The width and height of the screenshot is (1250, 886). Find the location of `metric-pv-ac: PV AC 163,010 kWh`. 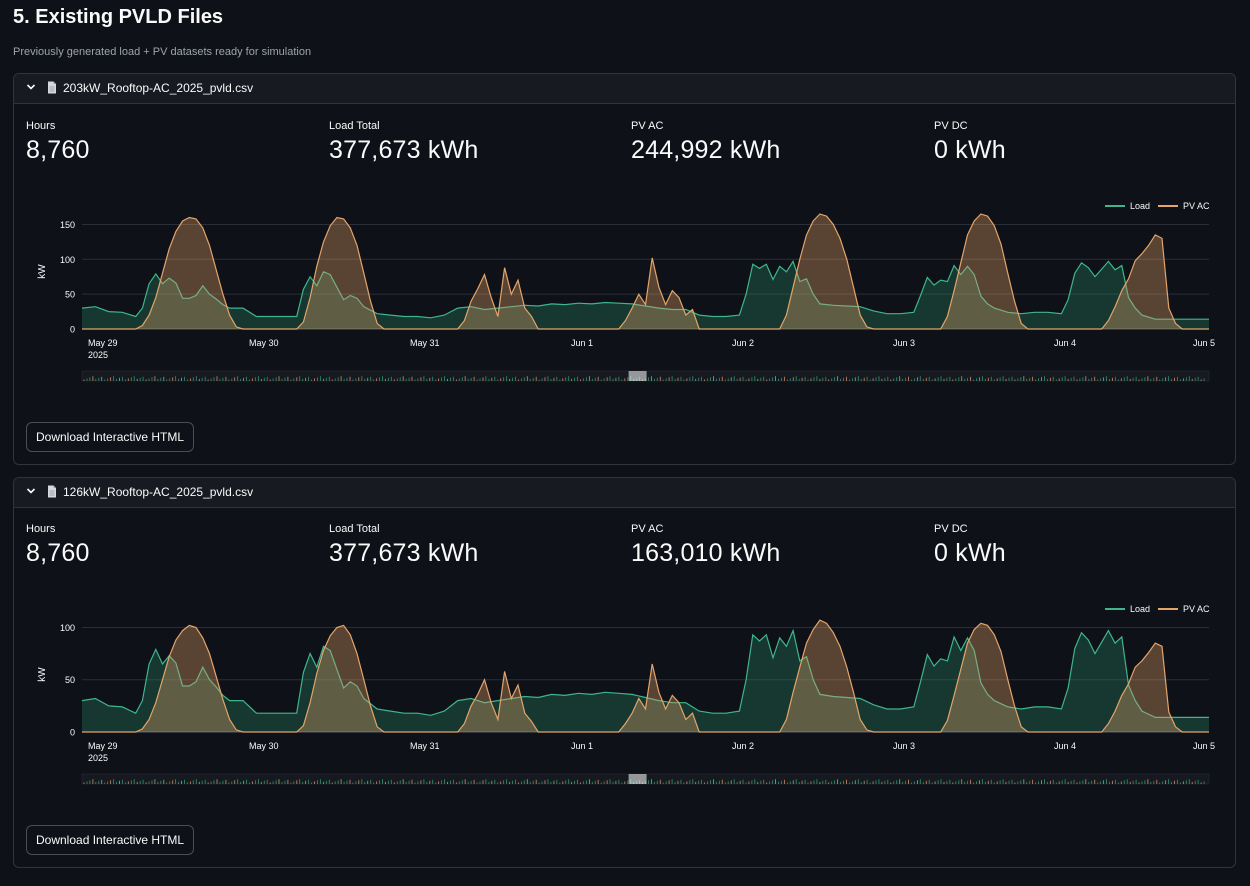

metric-pv-ac: PV AC 163,010 kWh is located at coordinates (706, 545).